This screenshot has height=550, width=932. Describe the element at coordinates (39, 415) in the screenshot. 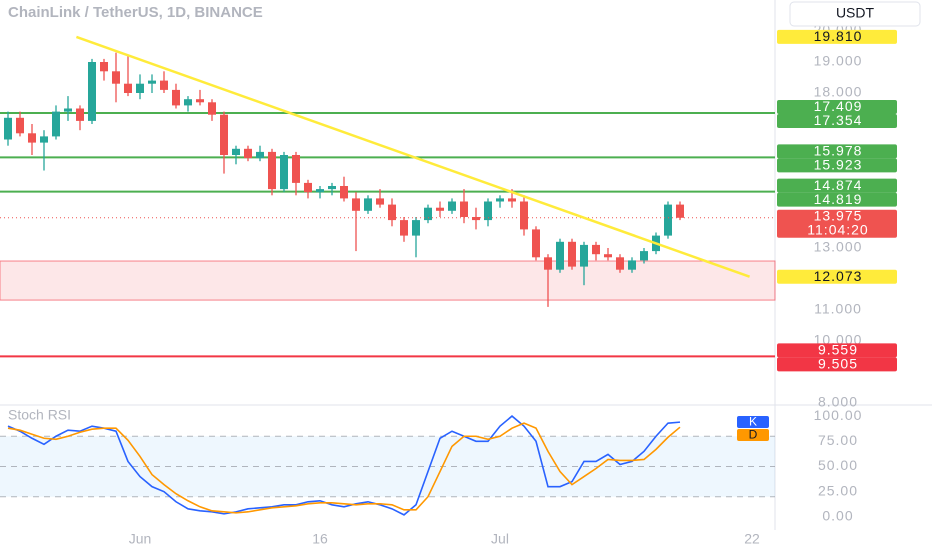

I see `indicator-title: Stoch RSI` at that location.